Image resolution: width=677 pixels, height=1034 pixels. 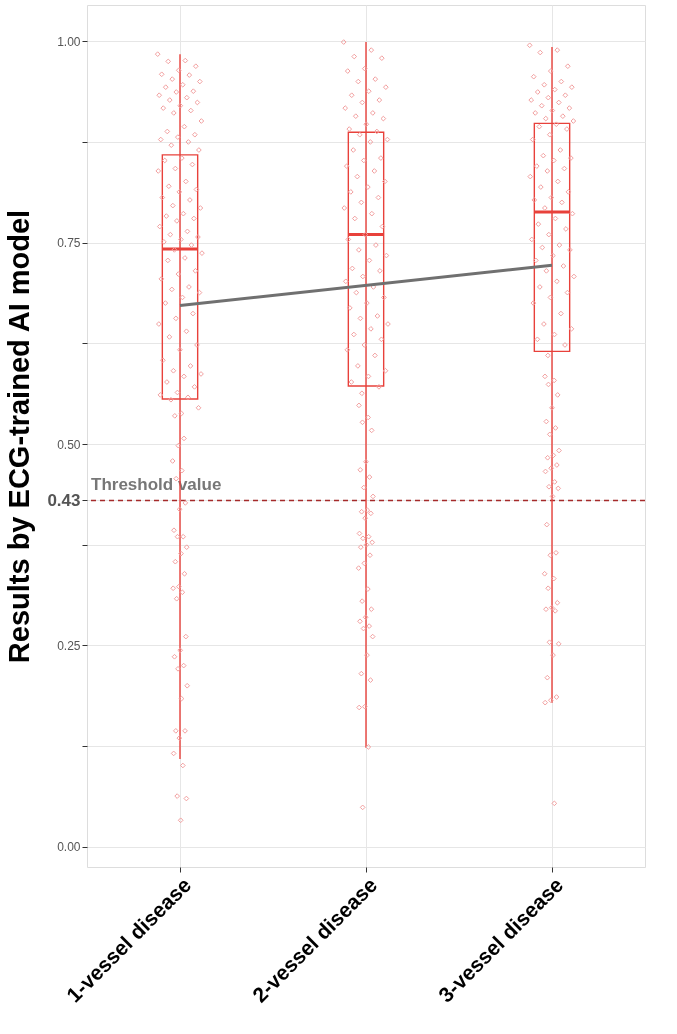 I want to click on y-tick-label: 0.25, so click(x=69, y=645).